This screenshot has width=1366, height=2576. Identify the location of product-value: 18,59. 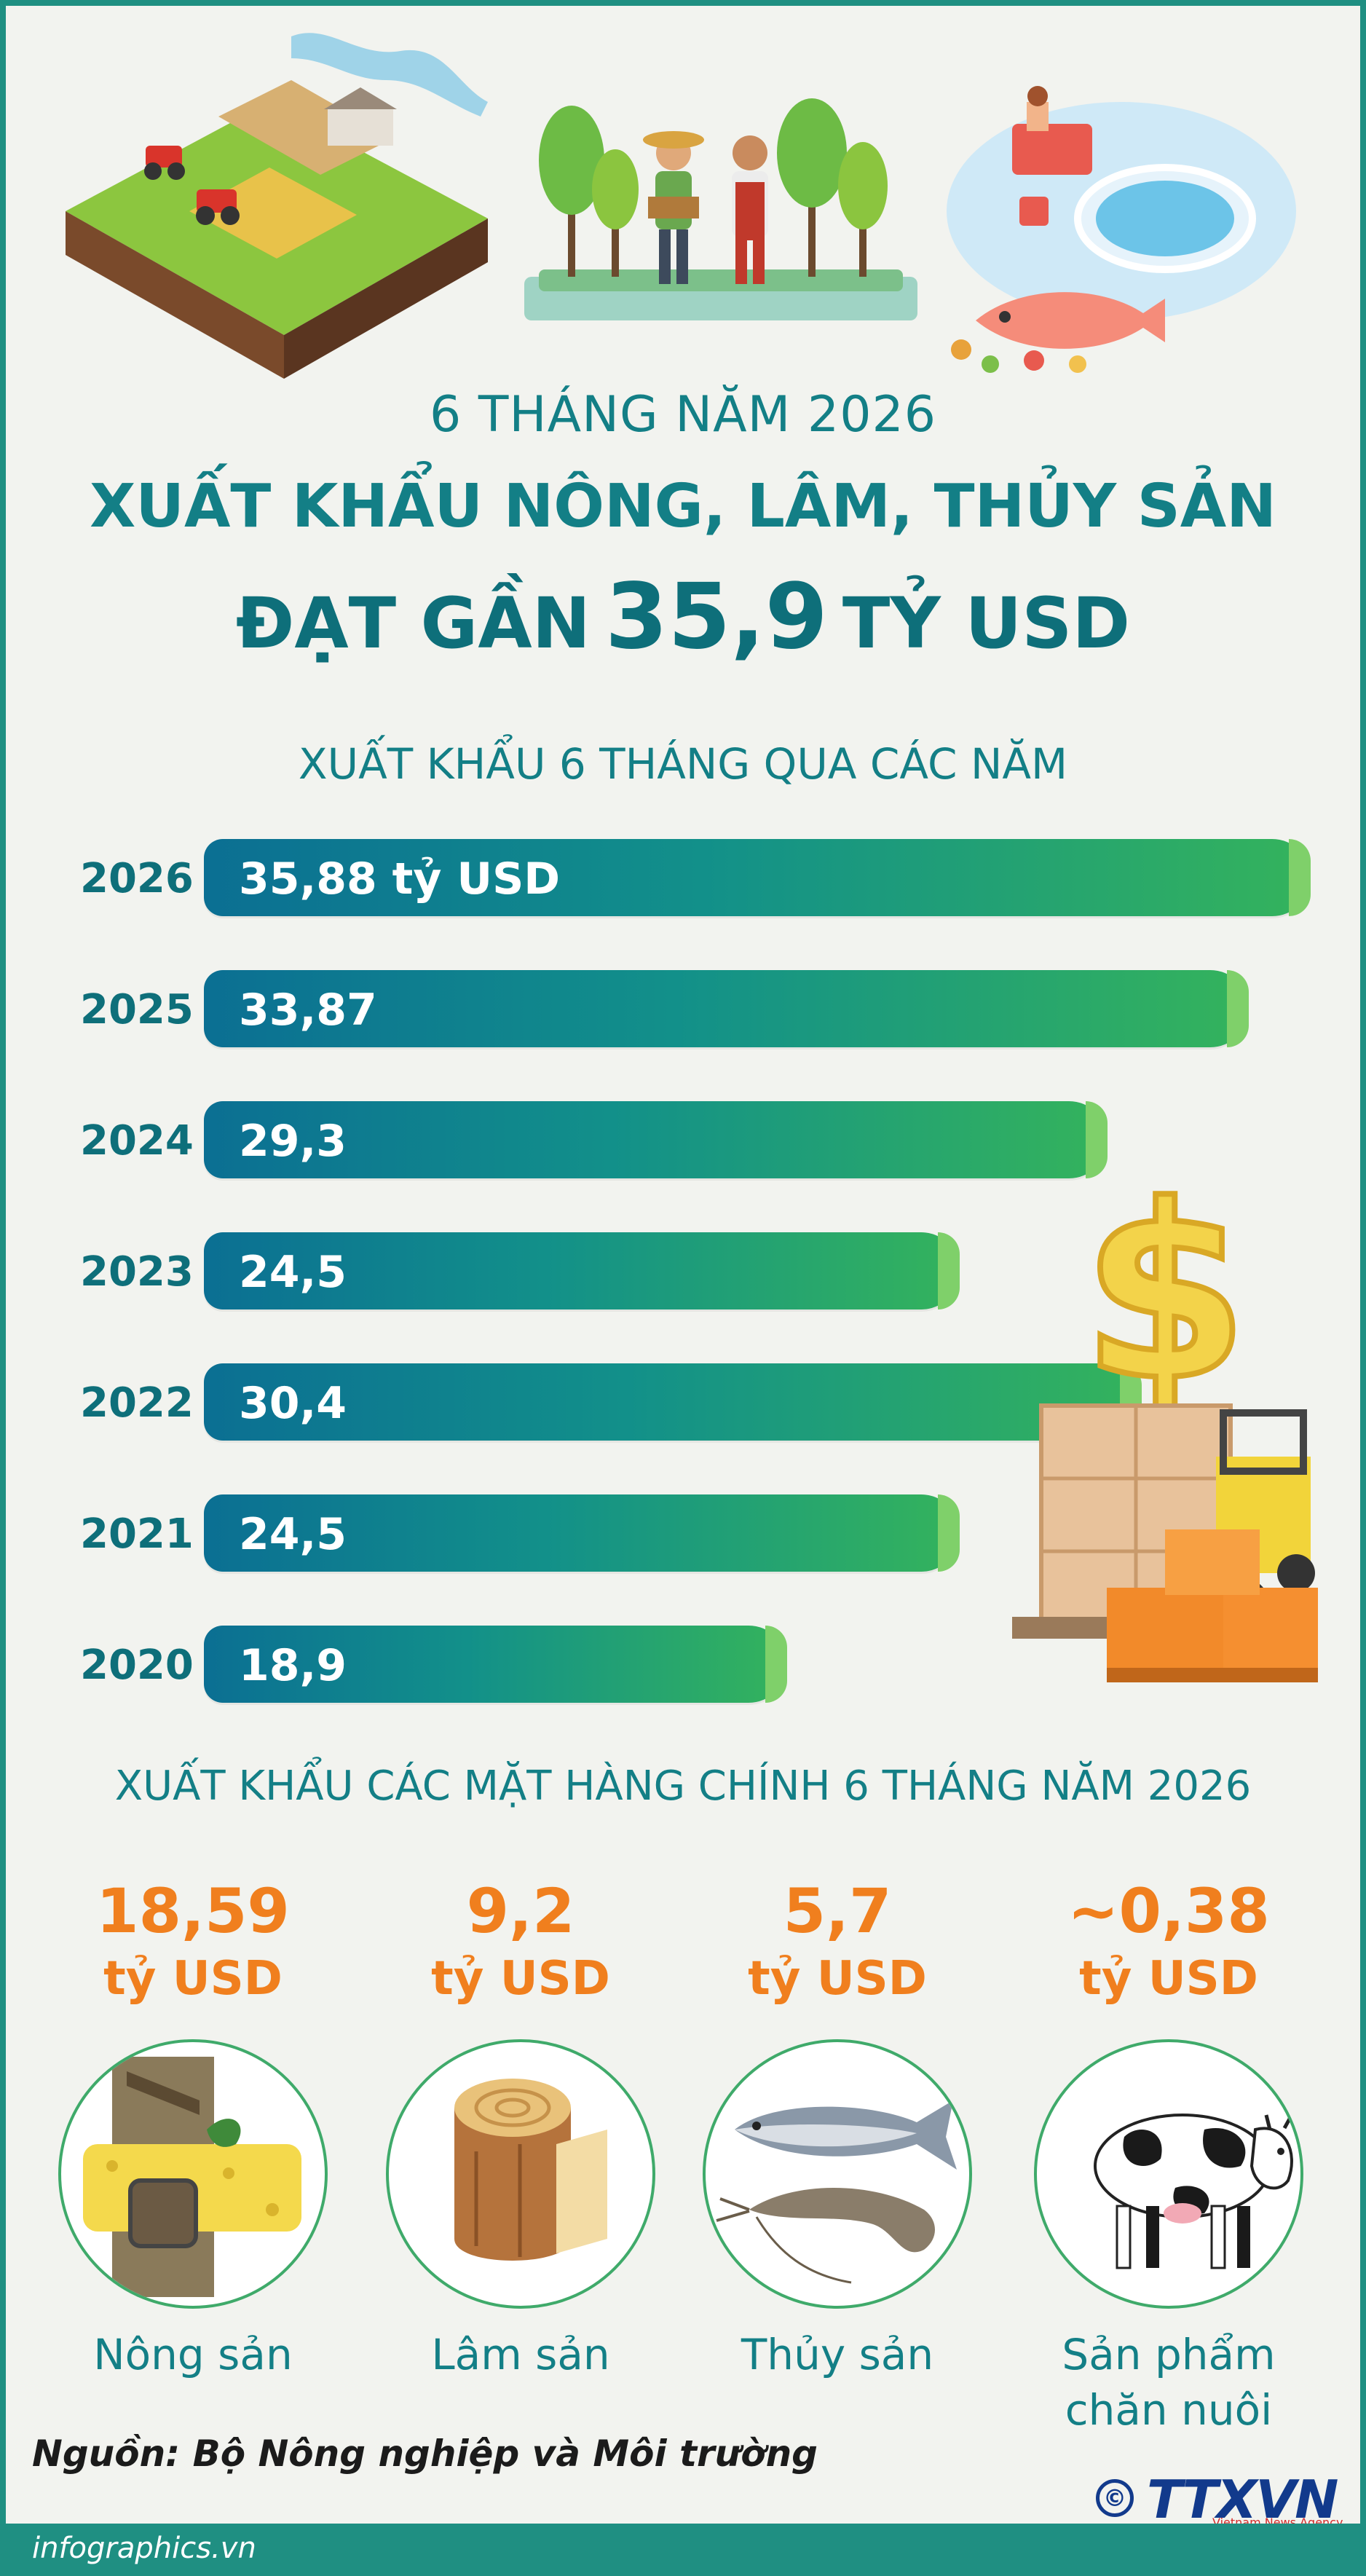
(193, 1911).